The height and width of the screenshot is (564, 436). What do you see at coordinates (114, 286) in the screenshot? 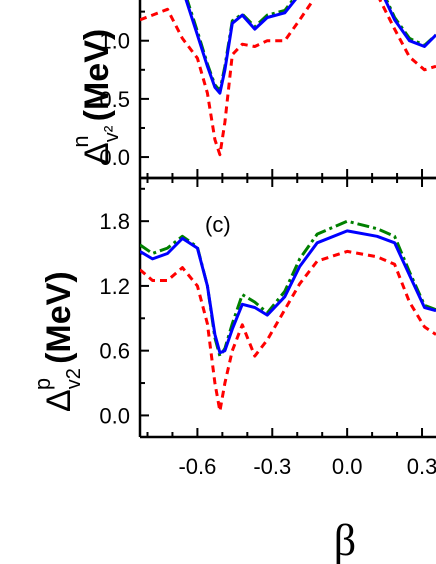
I see `y-tick-label: 1.2` at bounding box center [114, 286].